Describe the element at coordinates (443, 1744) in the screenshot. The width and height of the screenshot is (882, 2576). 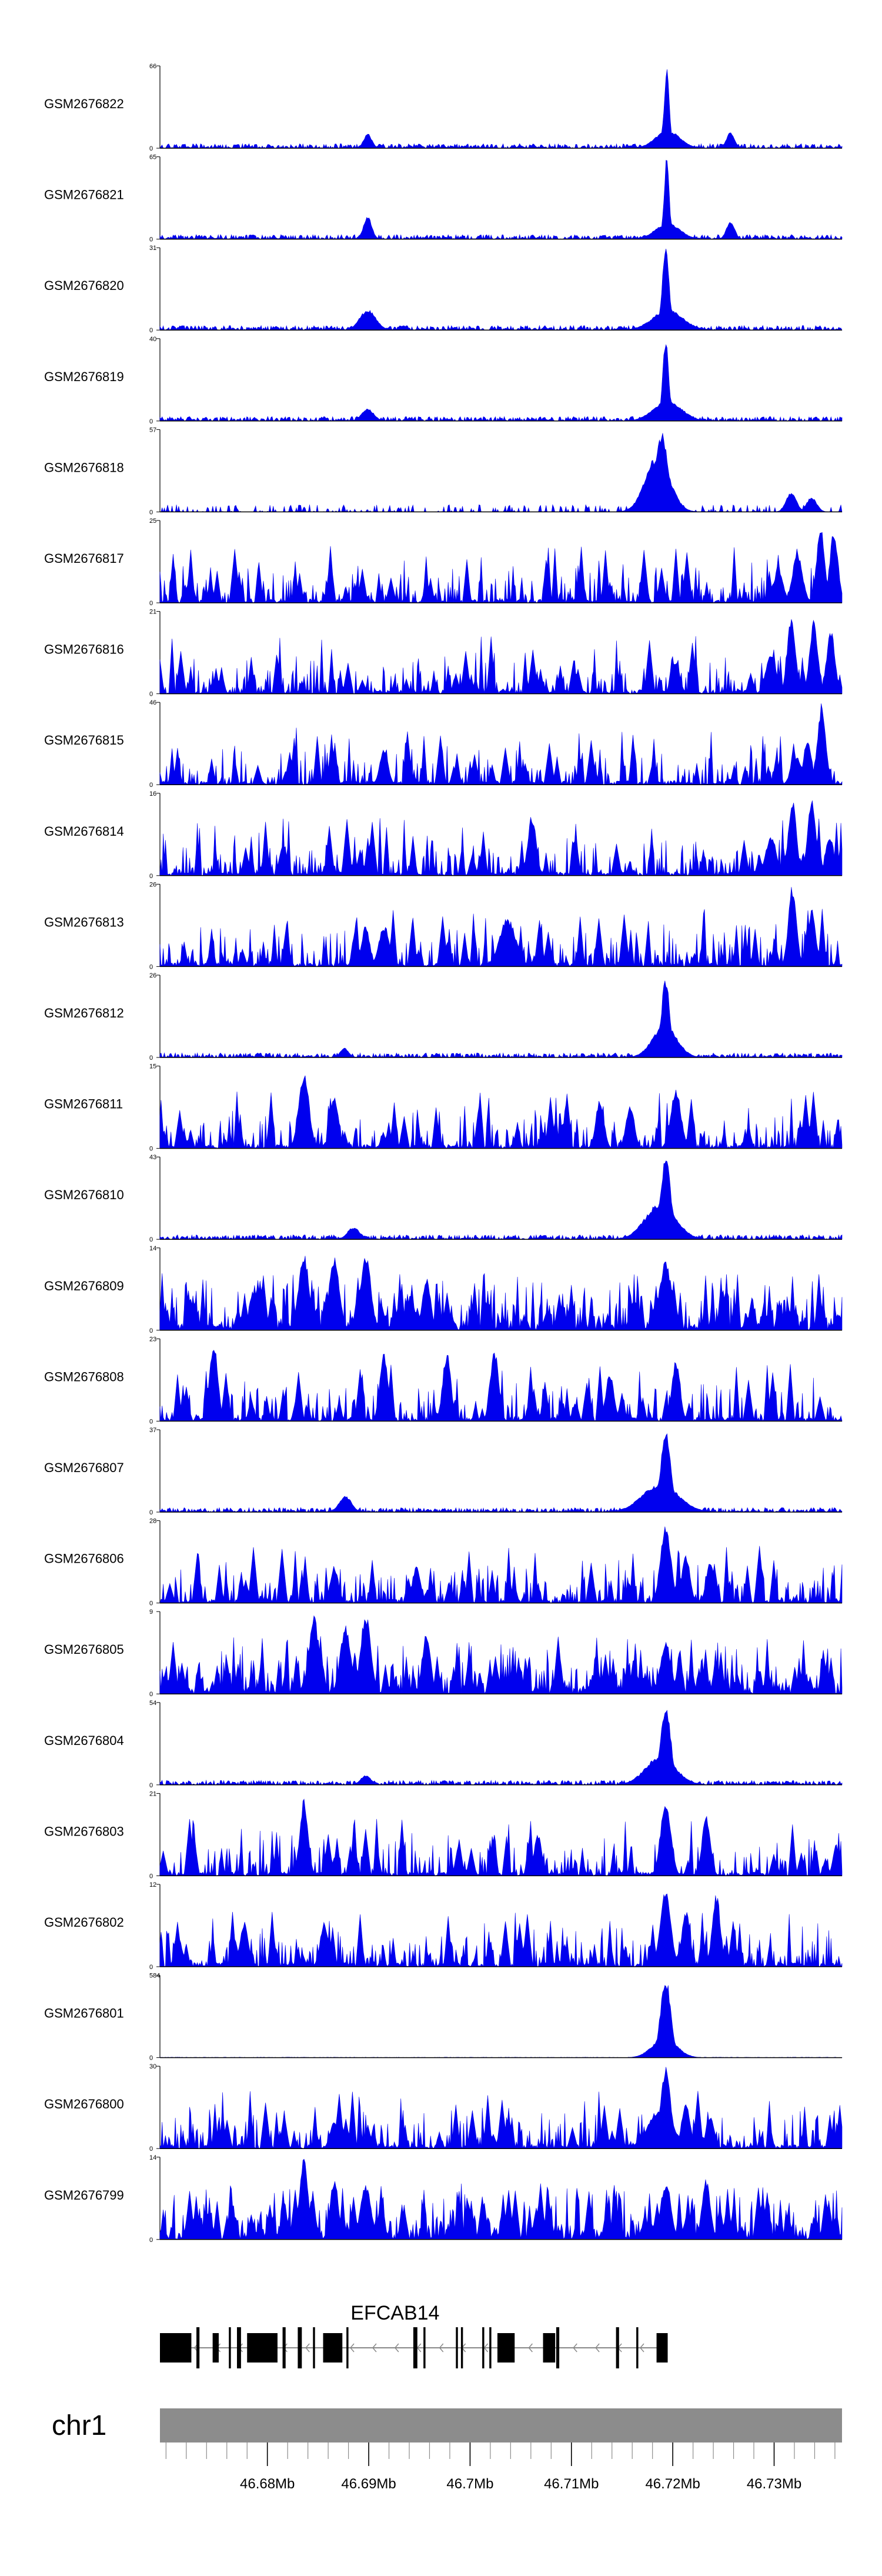
I see `track-GSM2676804: GSM2676804 54 0` at that location.